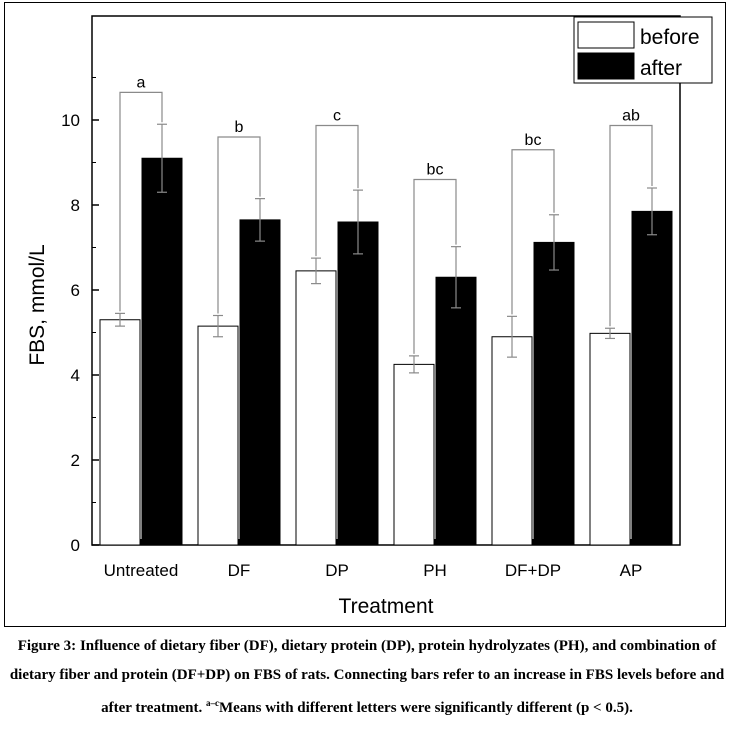 This screenshot has width=734, height=748. I want to click on legend-label-after: after, so click(661, 68).